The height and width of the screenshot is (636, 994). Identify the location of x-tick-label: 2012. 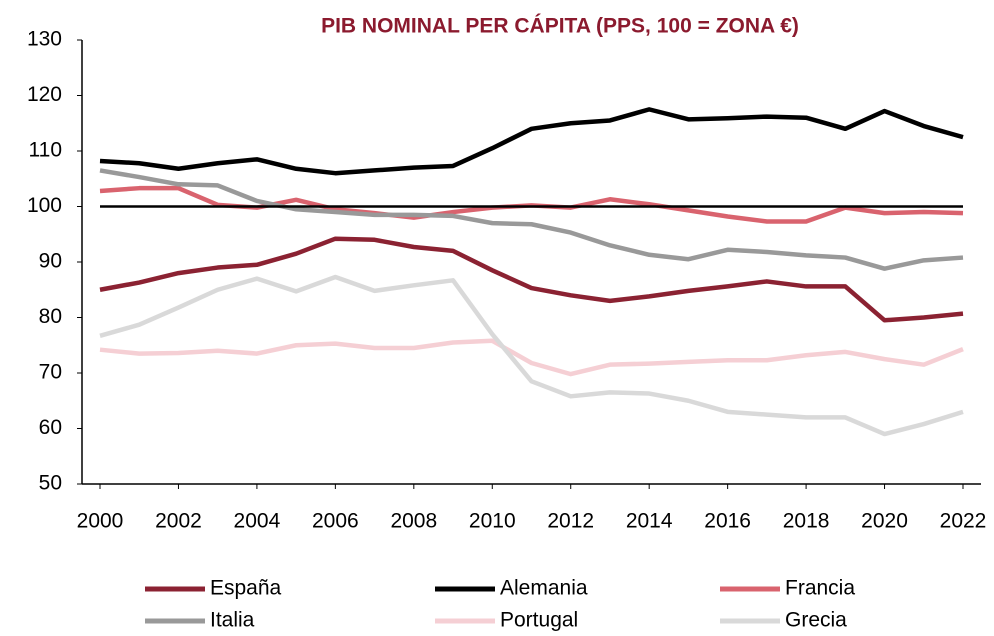
(570, 521).